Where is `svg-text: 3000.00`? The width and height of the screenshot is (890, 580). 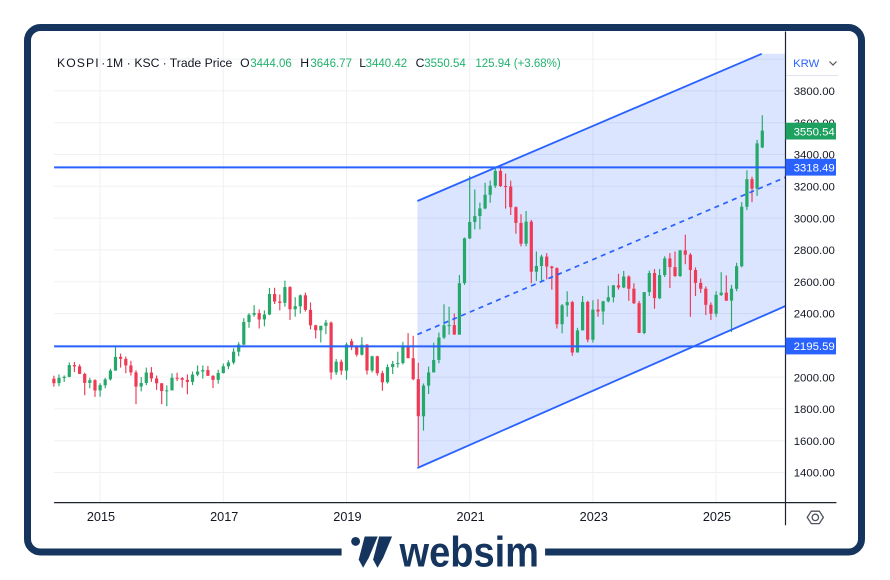 svg-text: 3000.00 is located at coordinates (814, 219).